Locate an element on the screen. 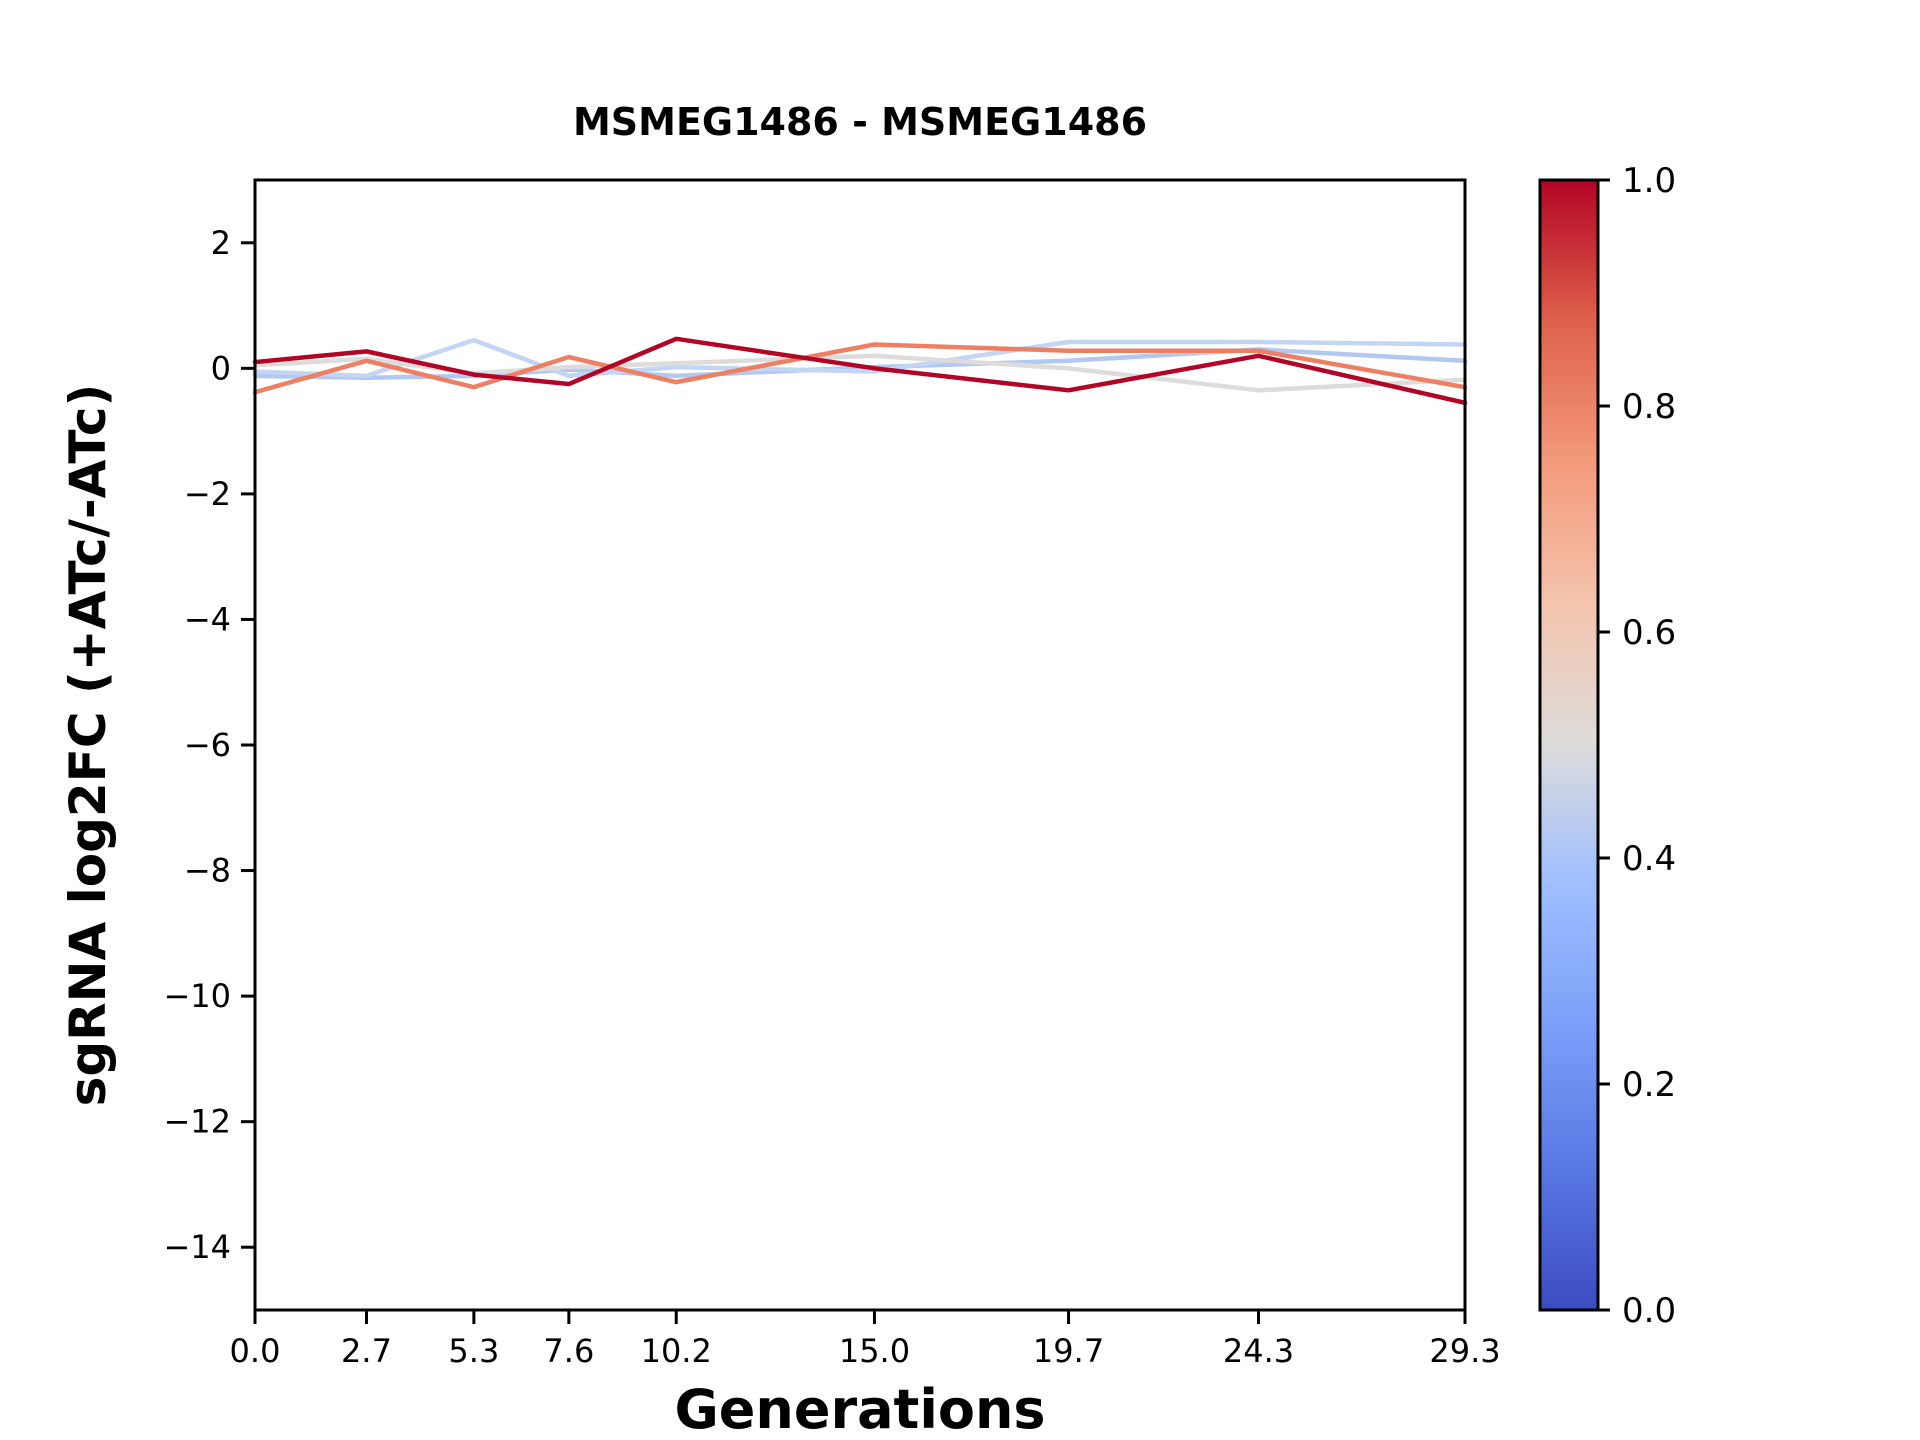  colorbar-border is located at coordinates (1569, 745).